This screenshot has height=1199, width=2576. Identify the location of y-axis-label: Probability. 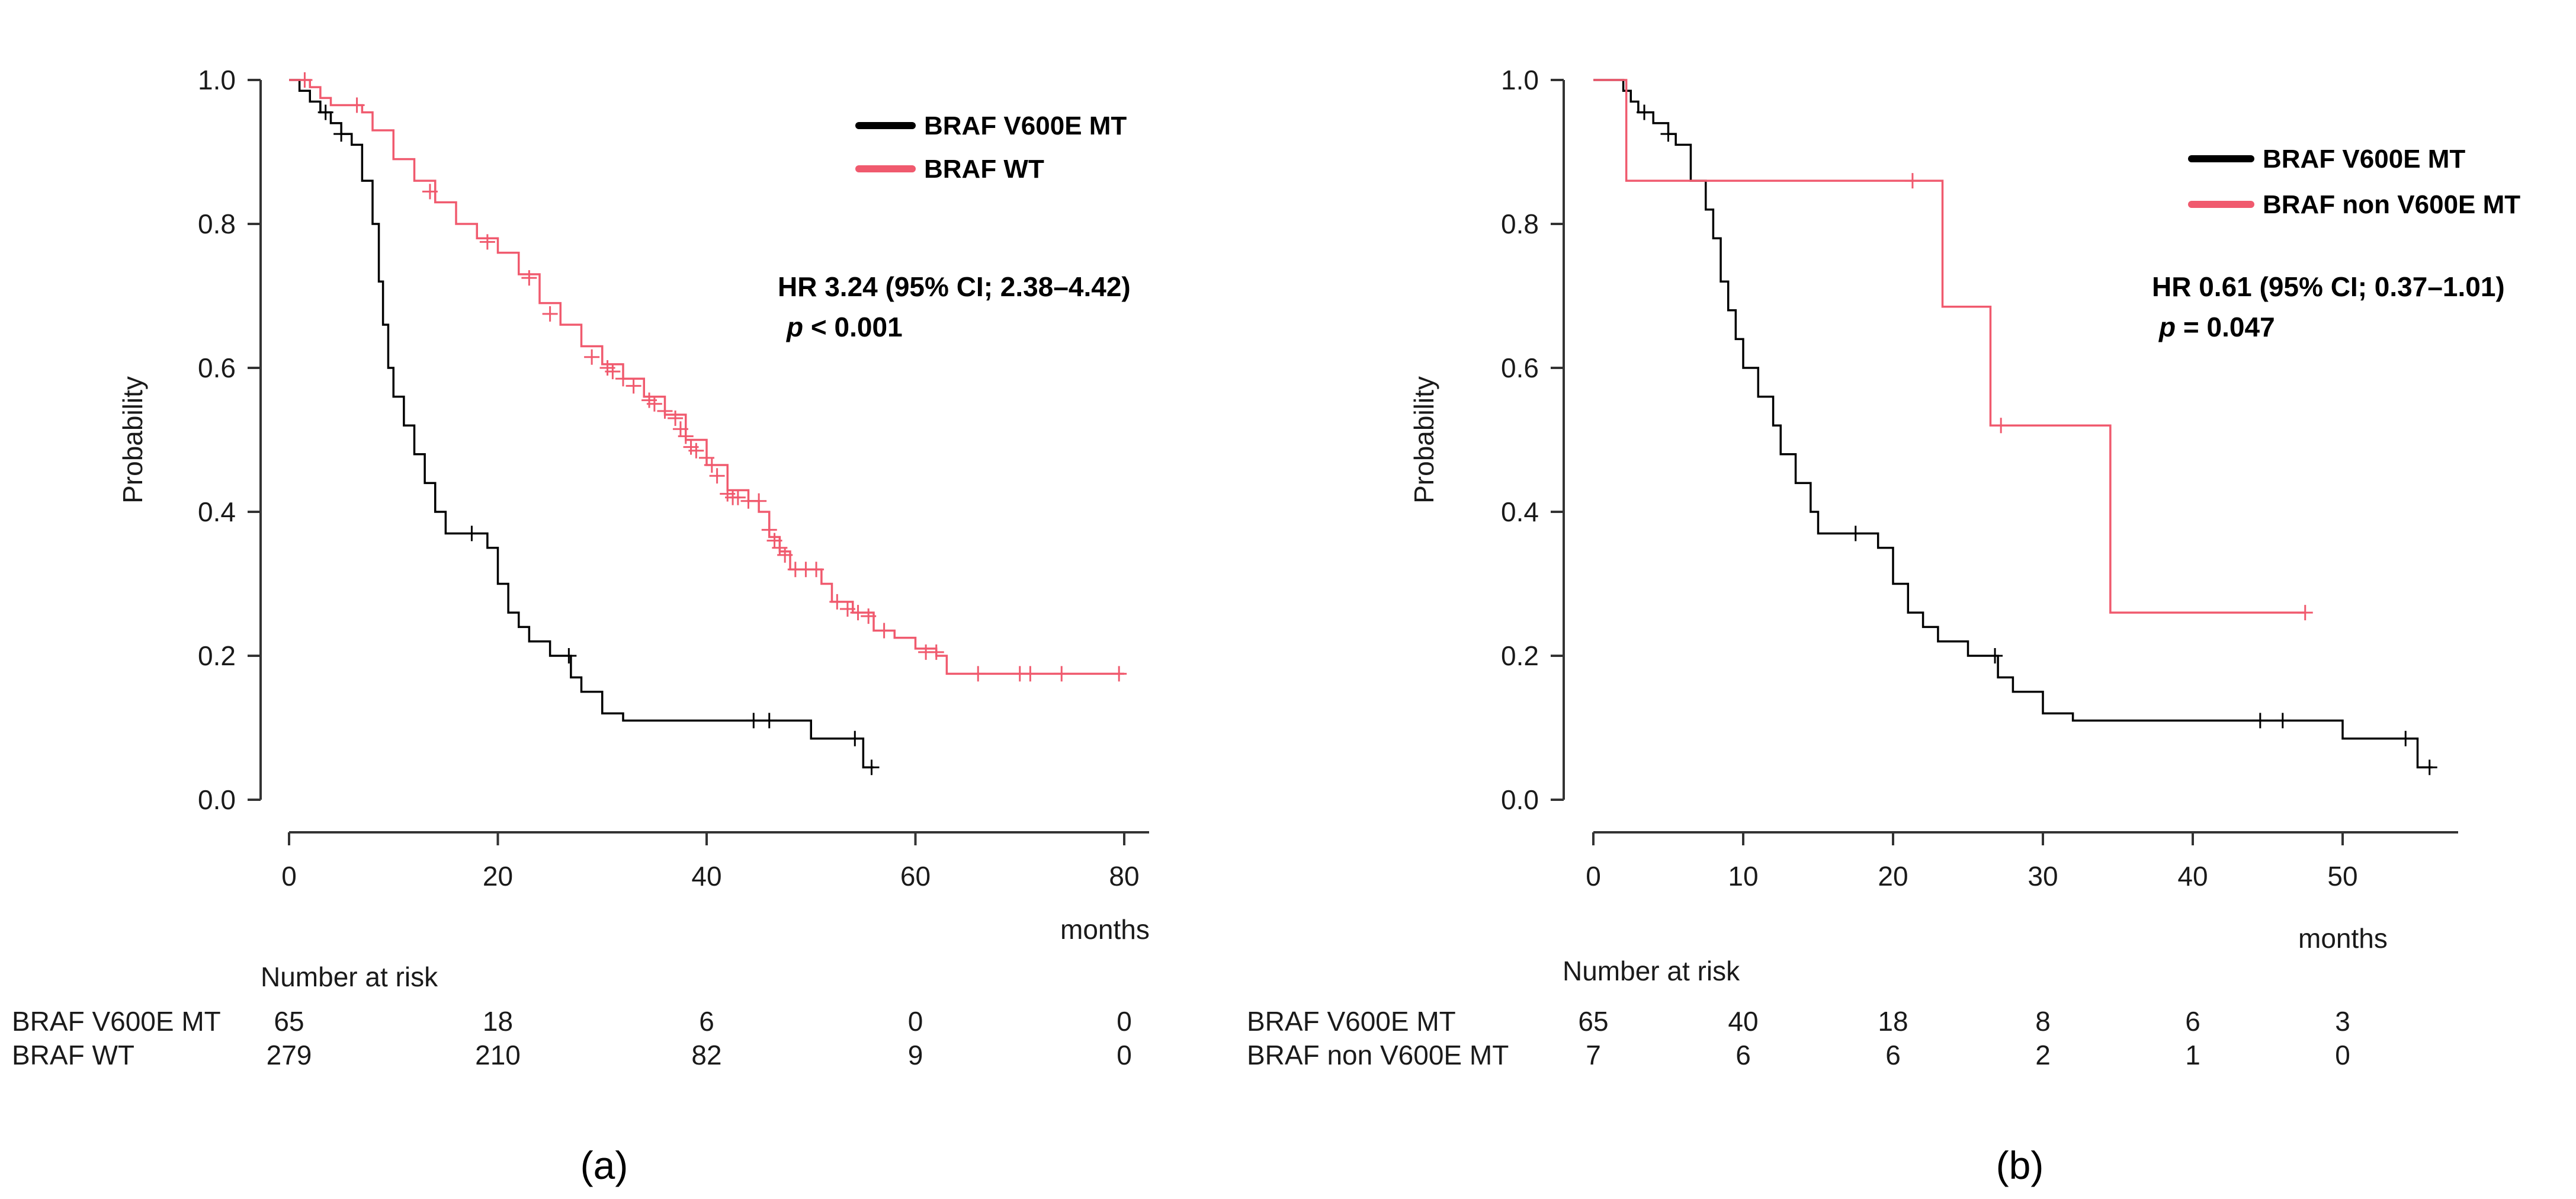
(1424, 440).